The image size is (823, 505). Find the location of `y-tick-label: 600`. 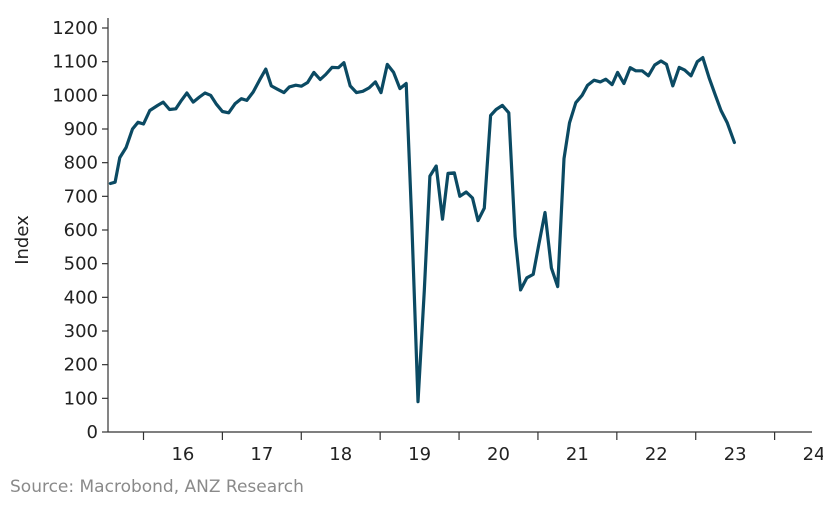

y-tick-label: 600 is located at coordinates (81, 230).